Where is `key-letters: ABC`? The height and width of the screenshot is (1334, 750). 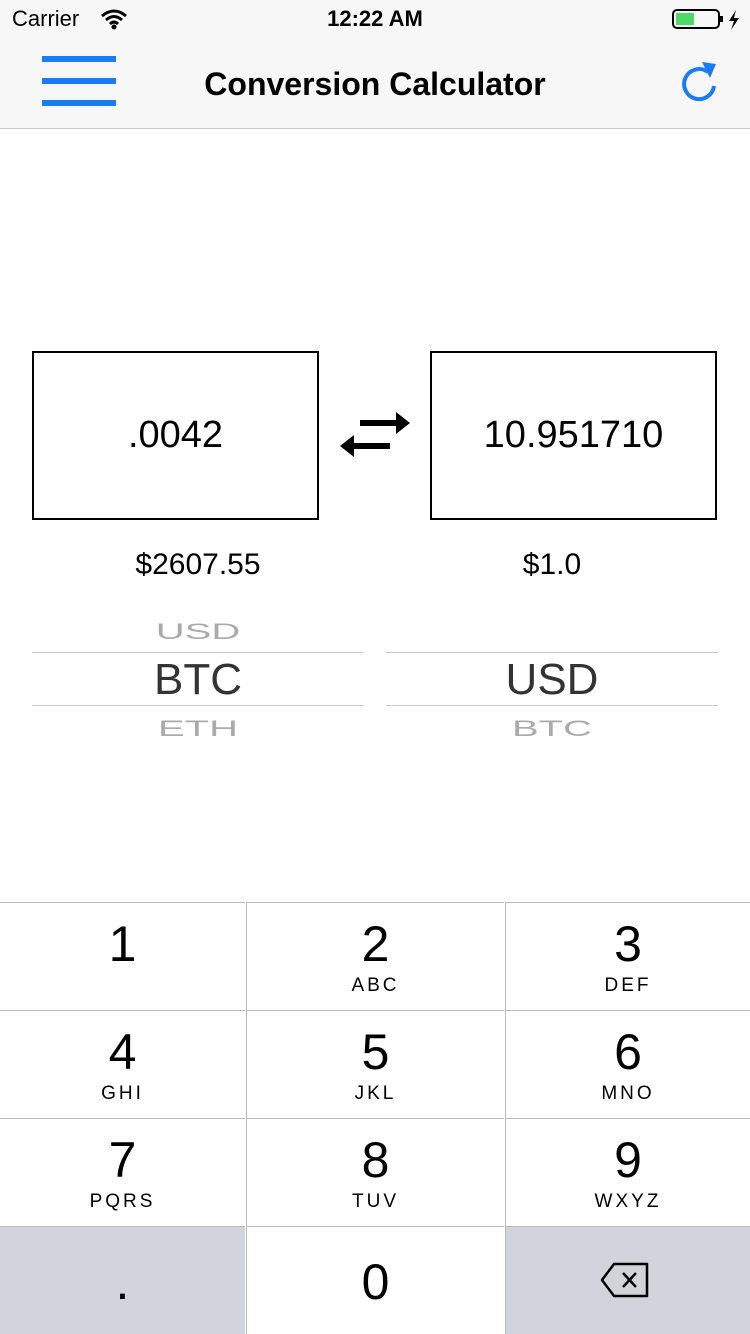
key-letters: ABC is located at coordinates (375, 985).